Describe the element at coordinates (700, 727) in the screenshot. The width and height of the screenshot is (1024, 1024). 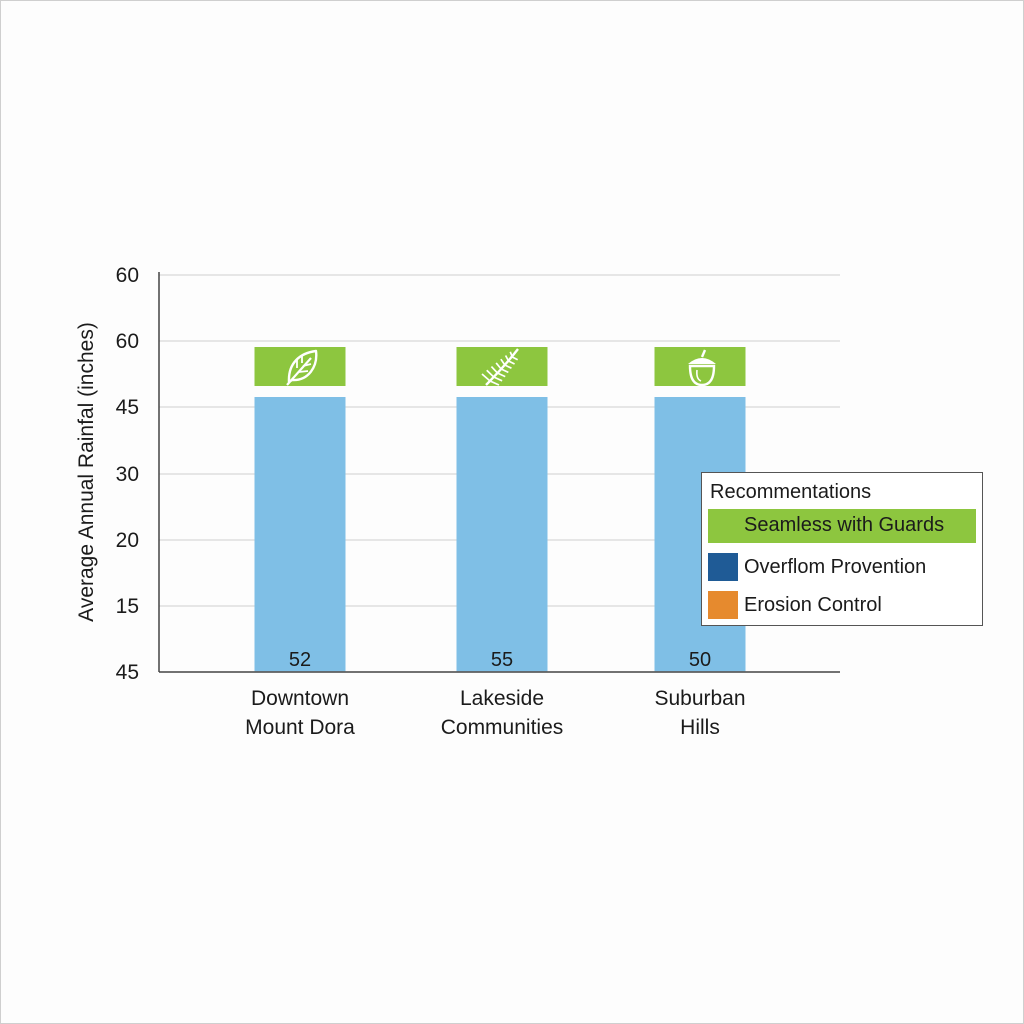
I see `x-category-label: Hills` at that location.